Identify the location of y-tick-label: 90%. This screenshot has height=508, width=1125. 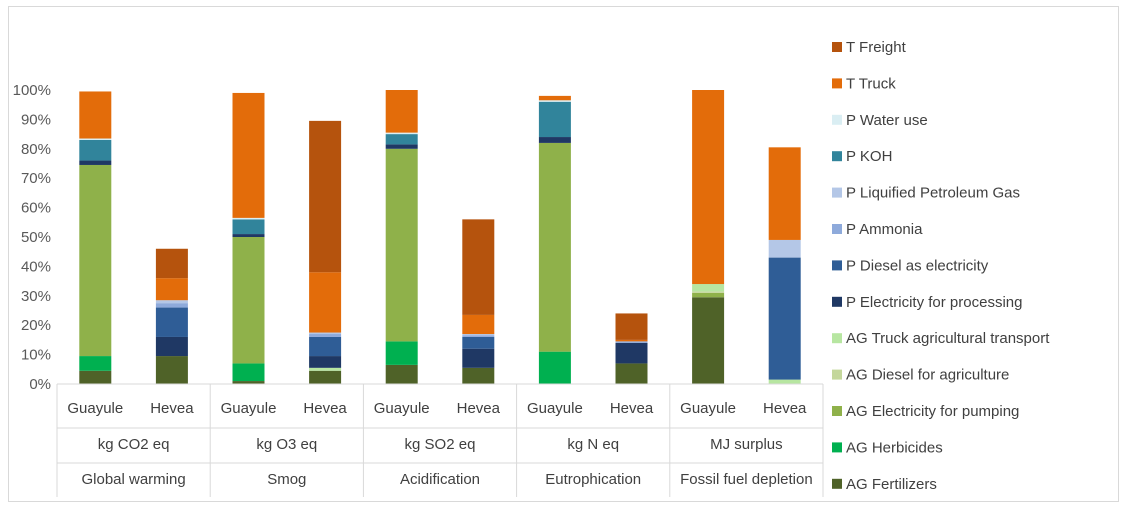
(36, 119).